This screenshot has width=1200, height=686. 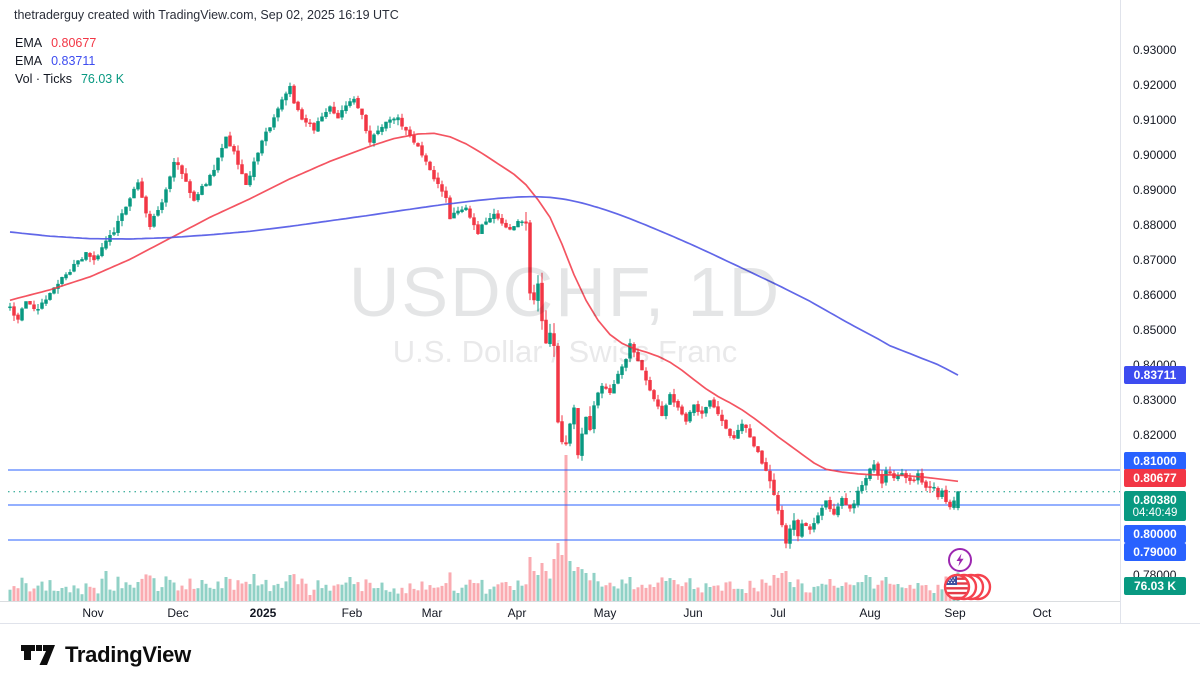 I want to click on time-tick-label: Aug, so click(x=870, y=613).